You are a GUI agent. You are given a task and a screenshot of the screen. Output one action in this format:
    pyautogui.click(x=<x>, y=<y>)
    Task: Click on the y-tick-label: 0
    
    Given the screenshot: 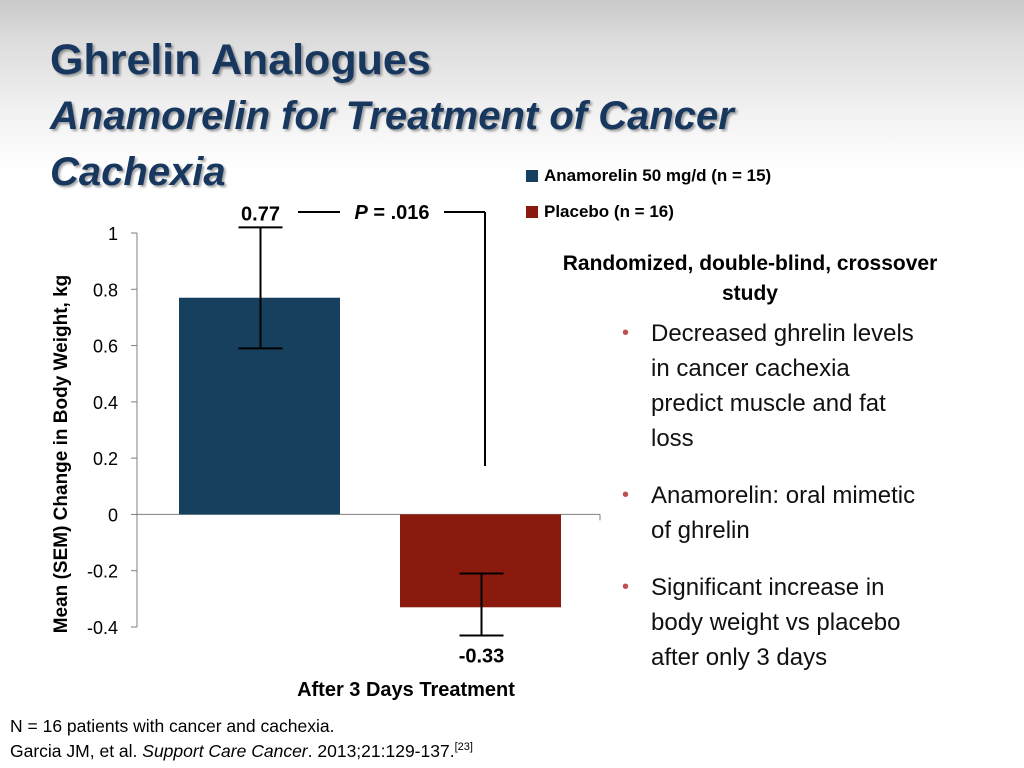 What is the action you would take?
    pyautogui.click(x=113, y=515)
    